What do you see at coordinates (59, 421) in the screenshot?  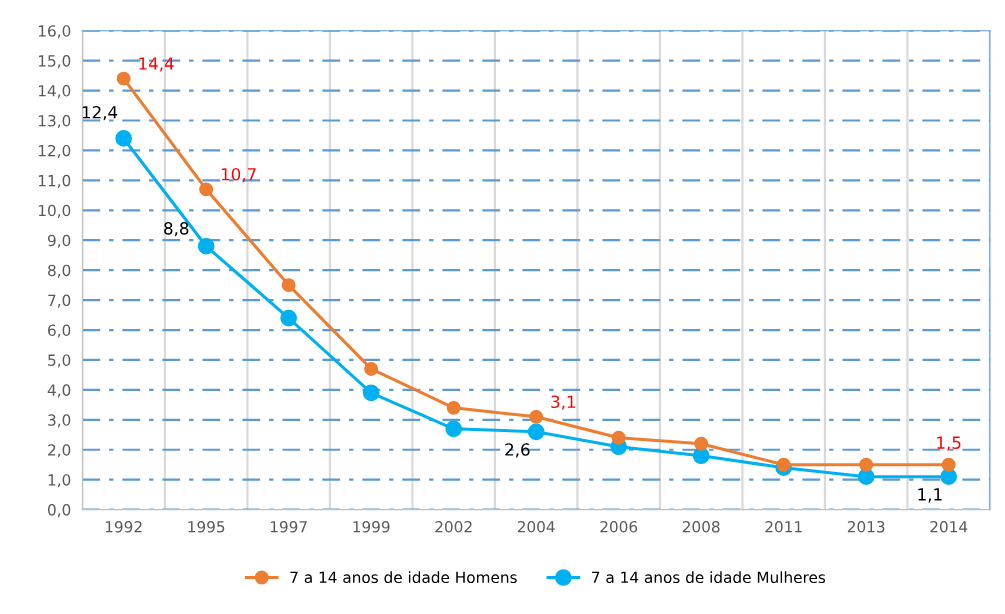 I see `y-tick-label: 3,0` at bounding box center [59, 421].